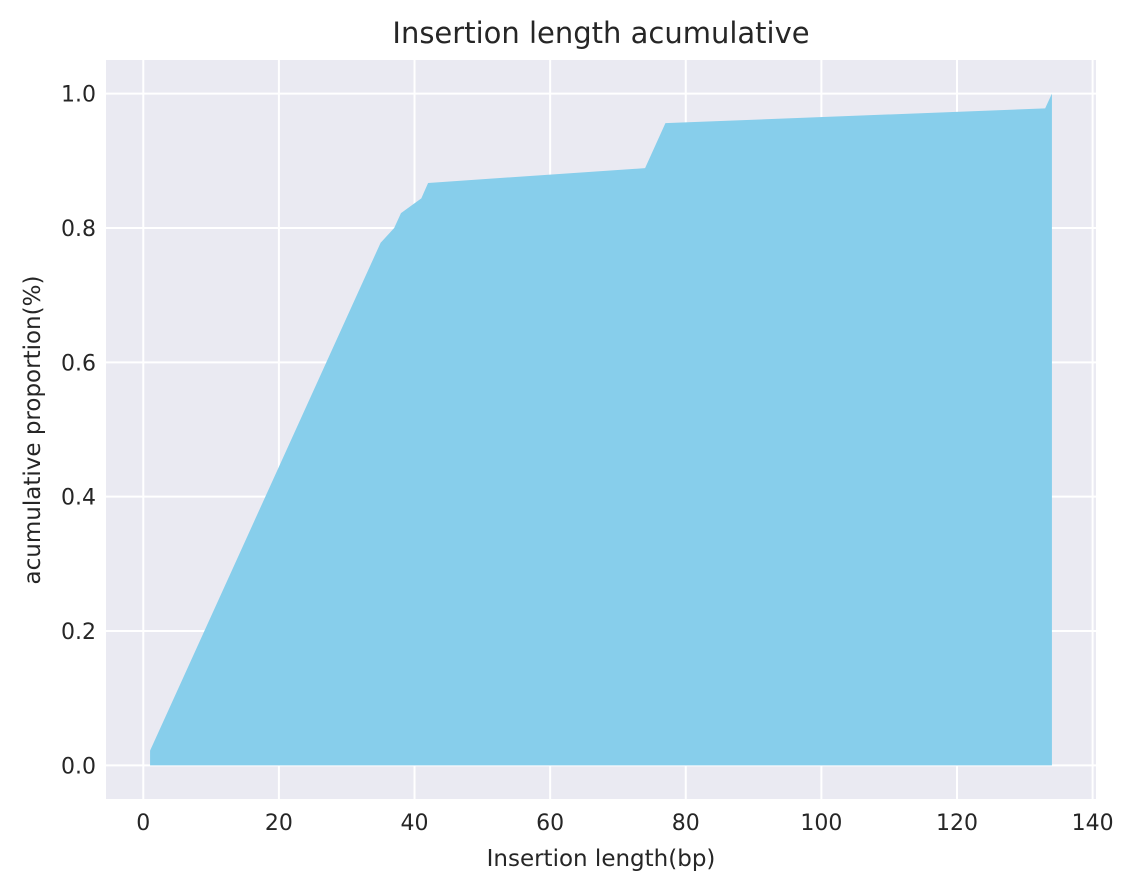 Image resolution: width=1136 pixels, height=892 pixels. Describe the element at coordinates (821, 823) in the screenshot. I see `x-tick-label: 100` at that location.